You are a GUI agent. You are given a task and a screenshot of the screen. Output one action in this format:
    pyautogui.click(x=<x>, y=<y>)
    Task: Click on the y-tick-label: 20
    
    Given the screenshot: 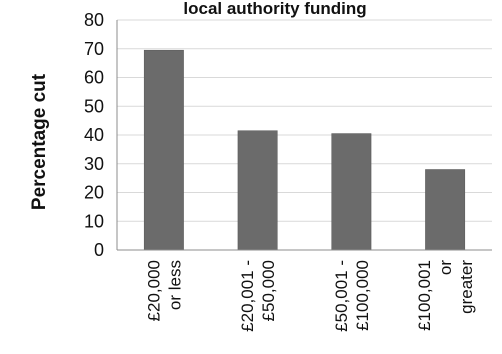 What is the action you would take?
    pyautogui.click(x=94, y=193)
    